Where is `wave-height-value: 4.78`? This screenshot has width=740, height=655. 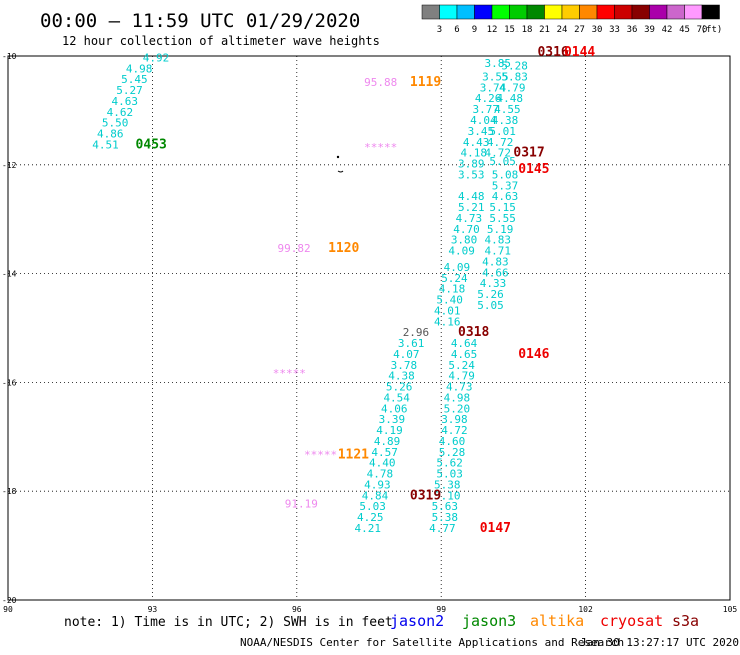
wave-height-value: 4.78 is located at coordinates (380, 474).